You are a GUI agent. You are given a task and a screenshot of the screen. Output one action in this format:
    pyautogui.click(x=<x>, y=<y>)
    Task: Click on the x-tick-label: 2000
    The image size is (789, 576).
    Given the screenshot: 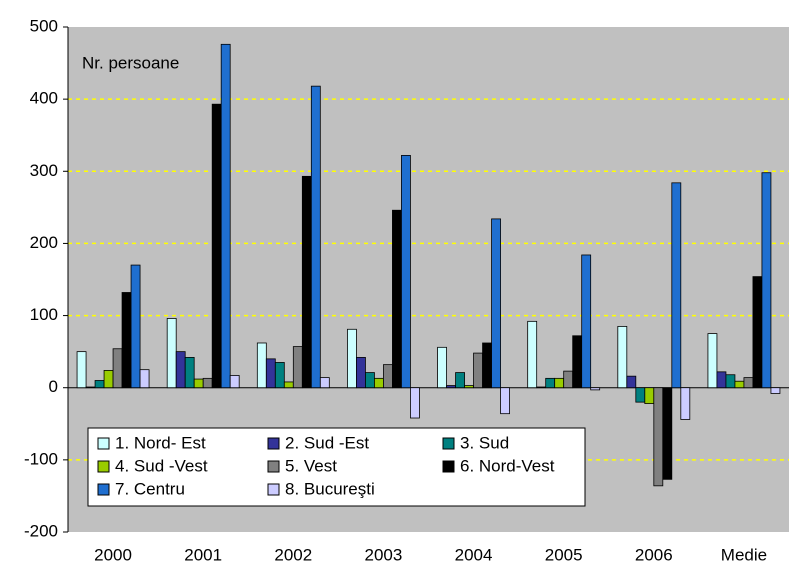 What is the action you would take?
    pyautogui.click(x=113, y=554)
    